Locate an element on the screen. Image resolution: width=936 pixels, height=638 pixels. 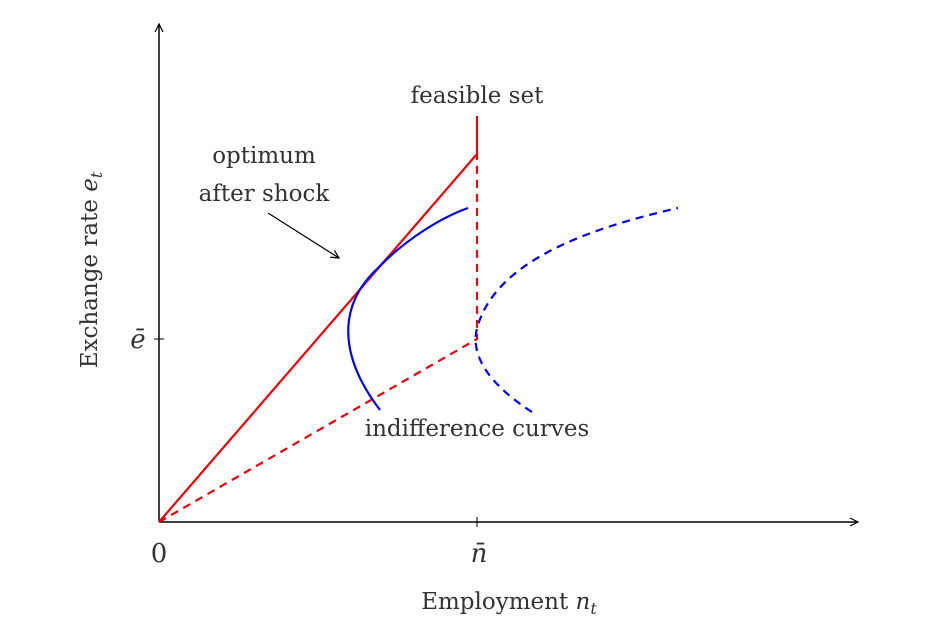
indifference-curves-label: indifference curves is located at coordinates (477, 429).